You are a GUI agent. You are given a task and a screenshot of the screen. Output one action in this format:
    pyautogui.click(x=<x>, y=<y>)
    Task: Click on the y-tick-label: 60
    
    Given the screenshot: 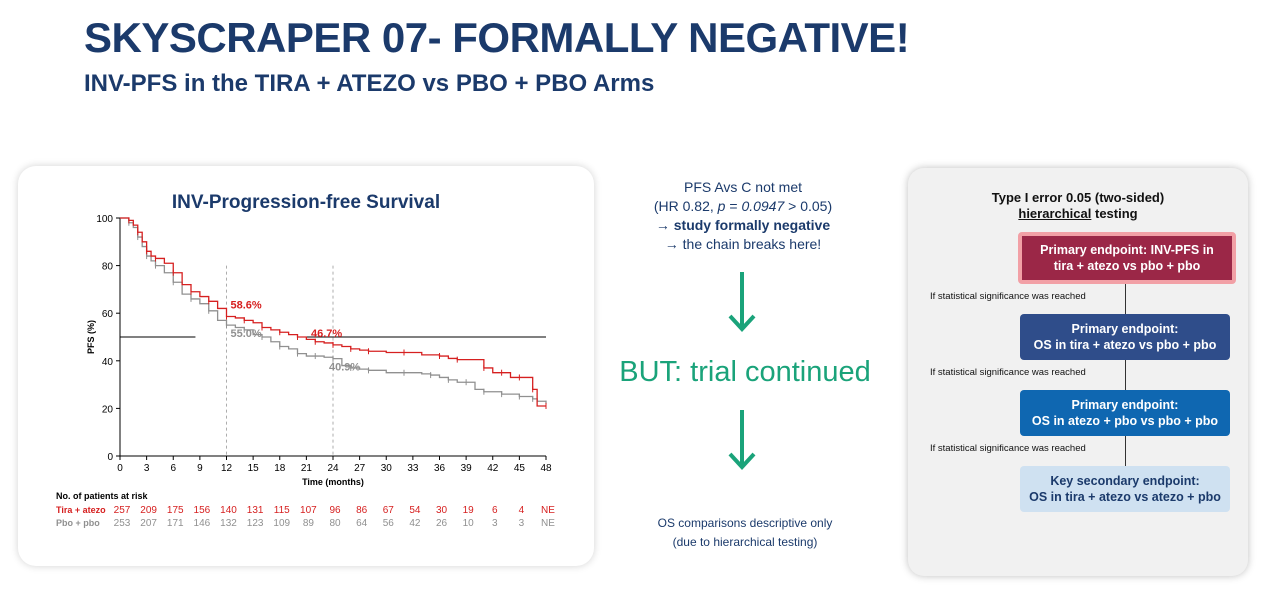 What is the action you would take?
    pyautogui.click(x=108, y=314)
    